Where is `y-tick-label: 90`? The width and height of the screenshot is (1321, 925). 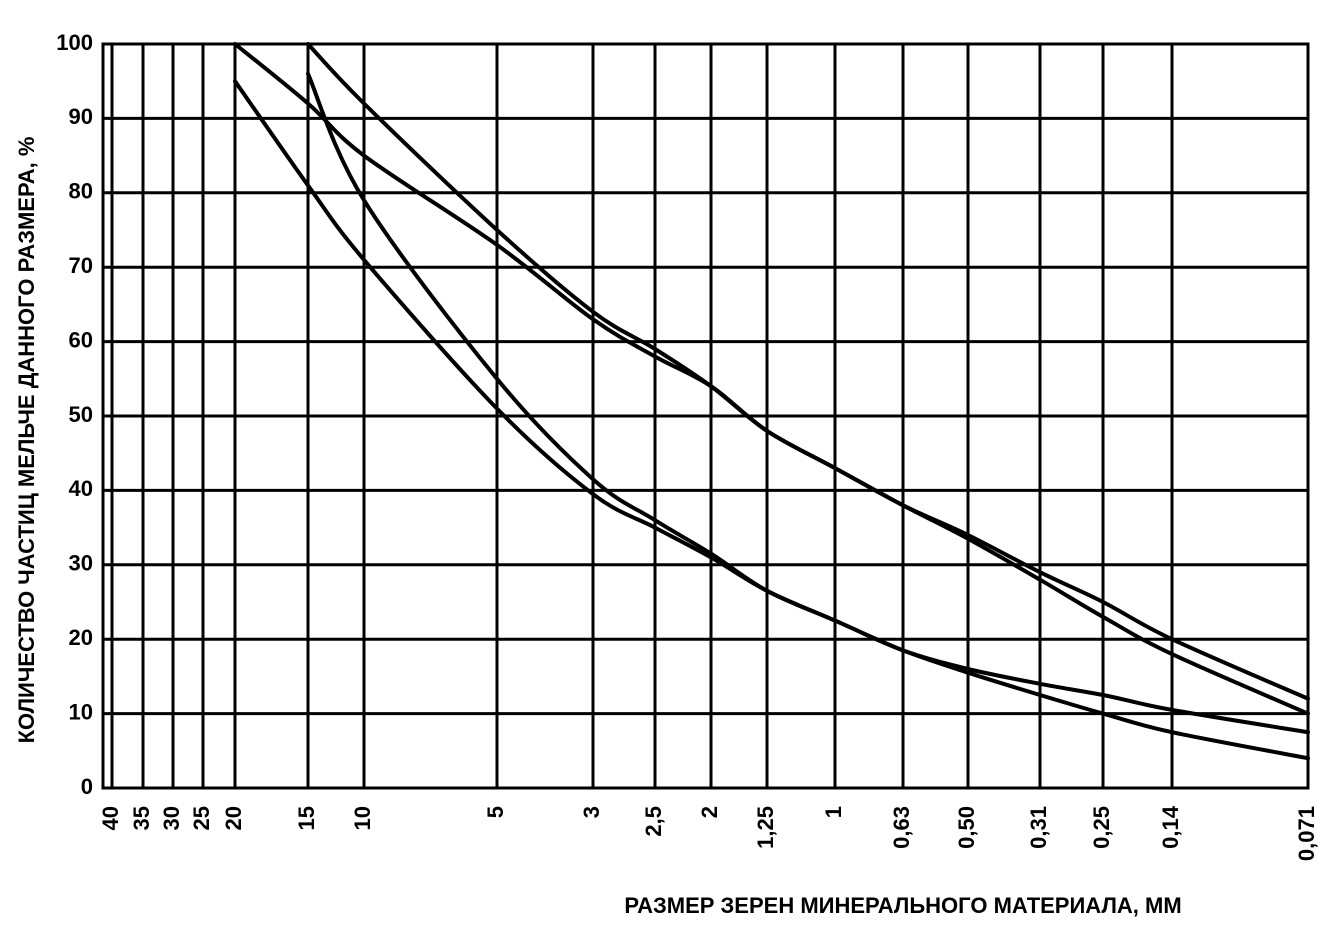 y-tick-label: 90 is located at coordinates (81, 116).